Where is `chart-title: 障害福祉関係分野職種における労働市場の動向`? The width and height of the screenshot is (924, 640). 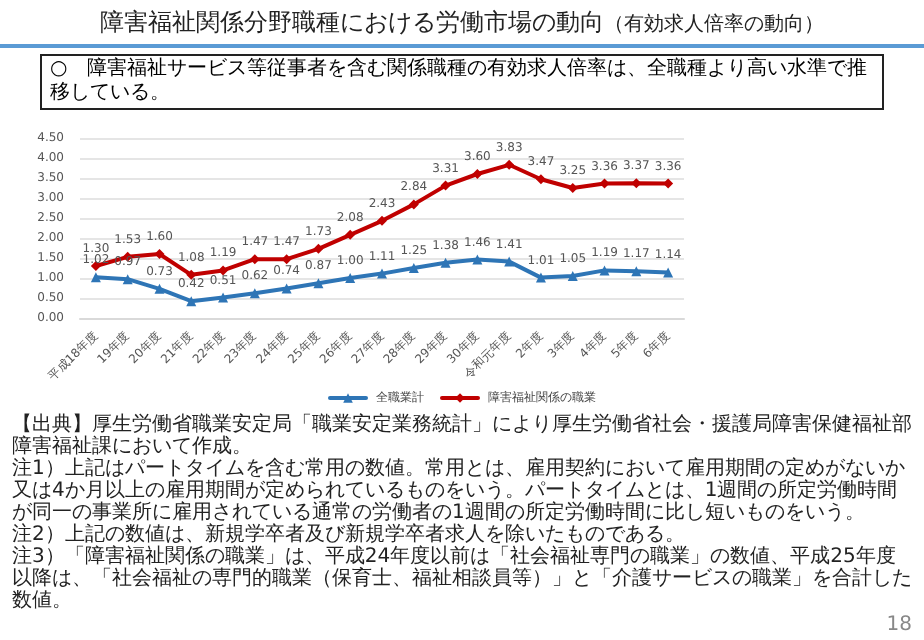 chart-title: 障害福祉関係分野職種における労働市場の動向 is located at coordinates (352, 22).